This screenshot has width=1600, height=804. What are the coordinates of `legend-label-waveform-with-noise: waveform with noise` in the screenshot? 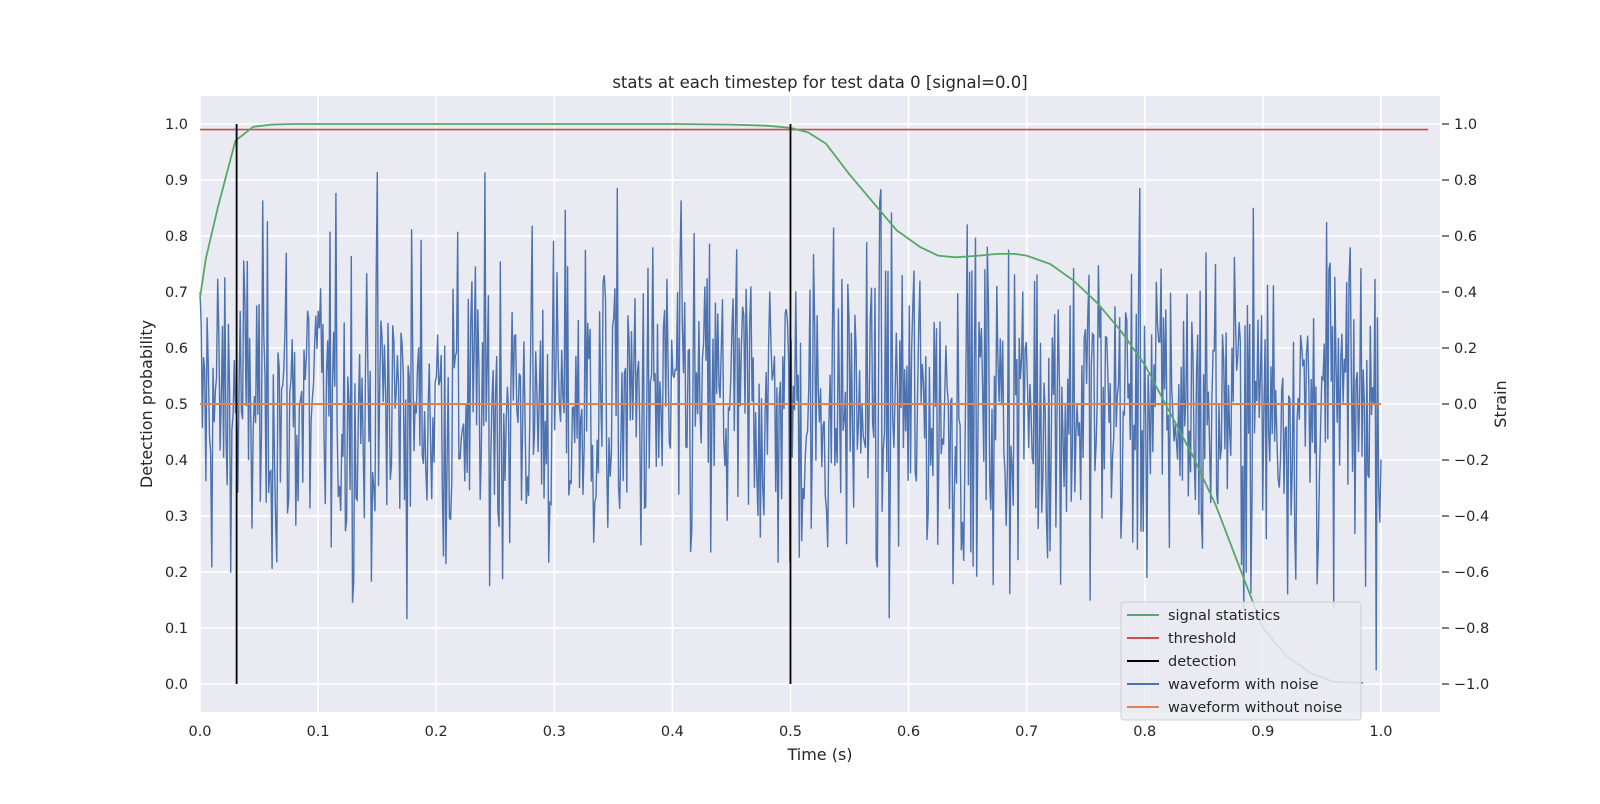 It's located at (1243, 685).